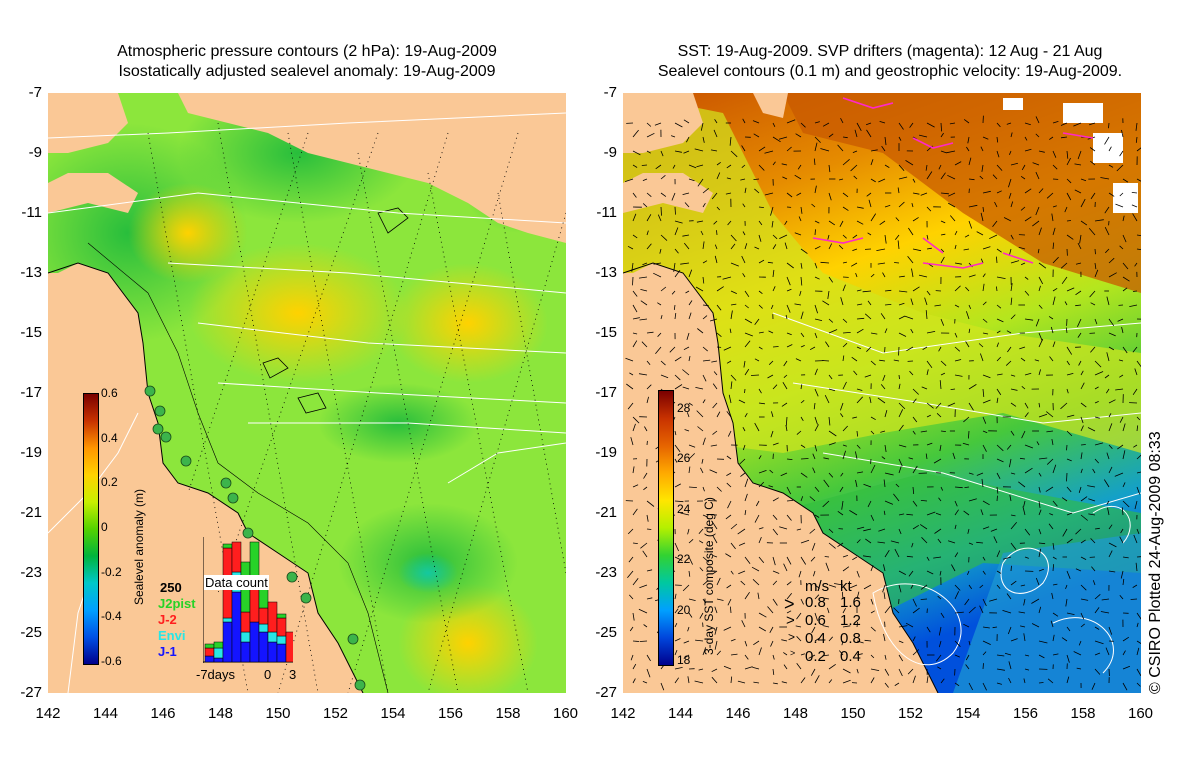 This screenshot has height=780, width=1200. What do you see at coordinates (275, 368) in the screenshot?
I see `reef-outline` at bounding box center [275, 368].